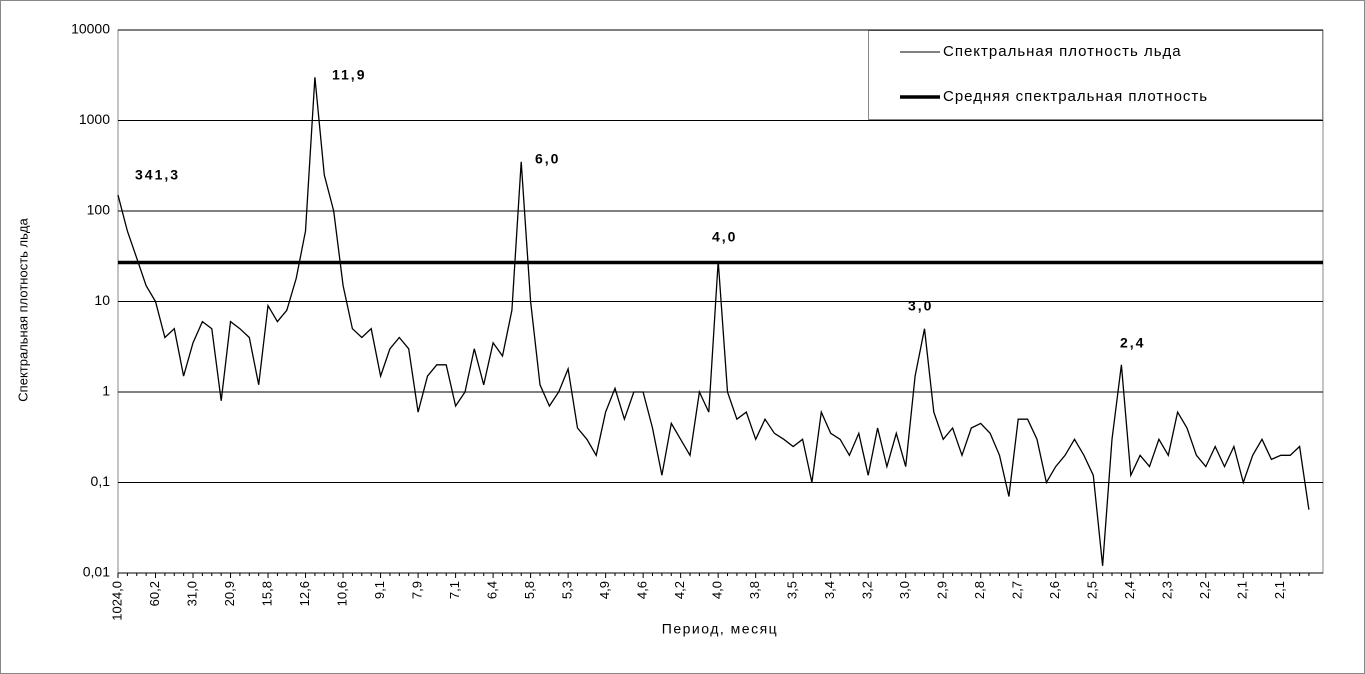  What do you see at coordinates (99, 210) in the screenshot?
I see `y-tick-label: 100` at bounding box center [99, 210].